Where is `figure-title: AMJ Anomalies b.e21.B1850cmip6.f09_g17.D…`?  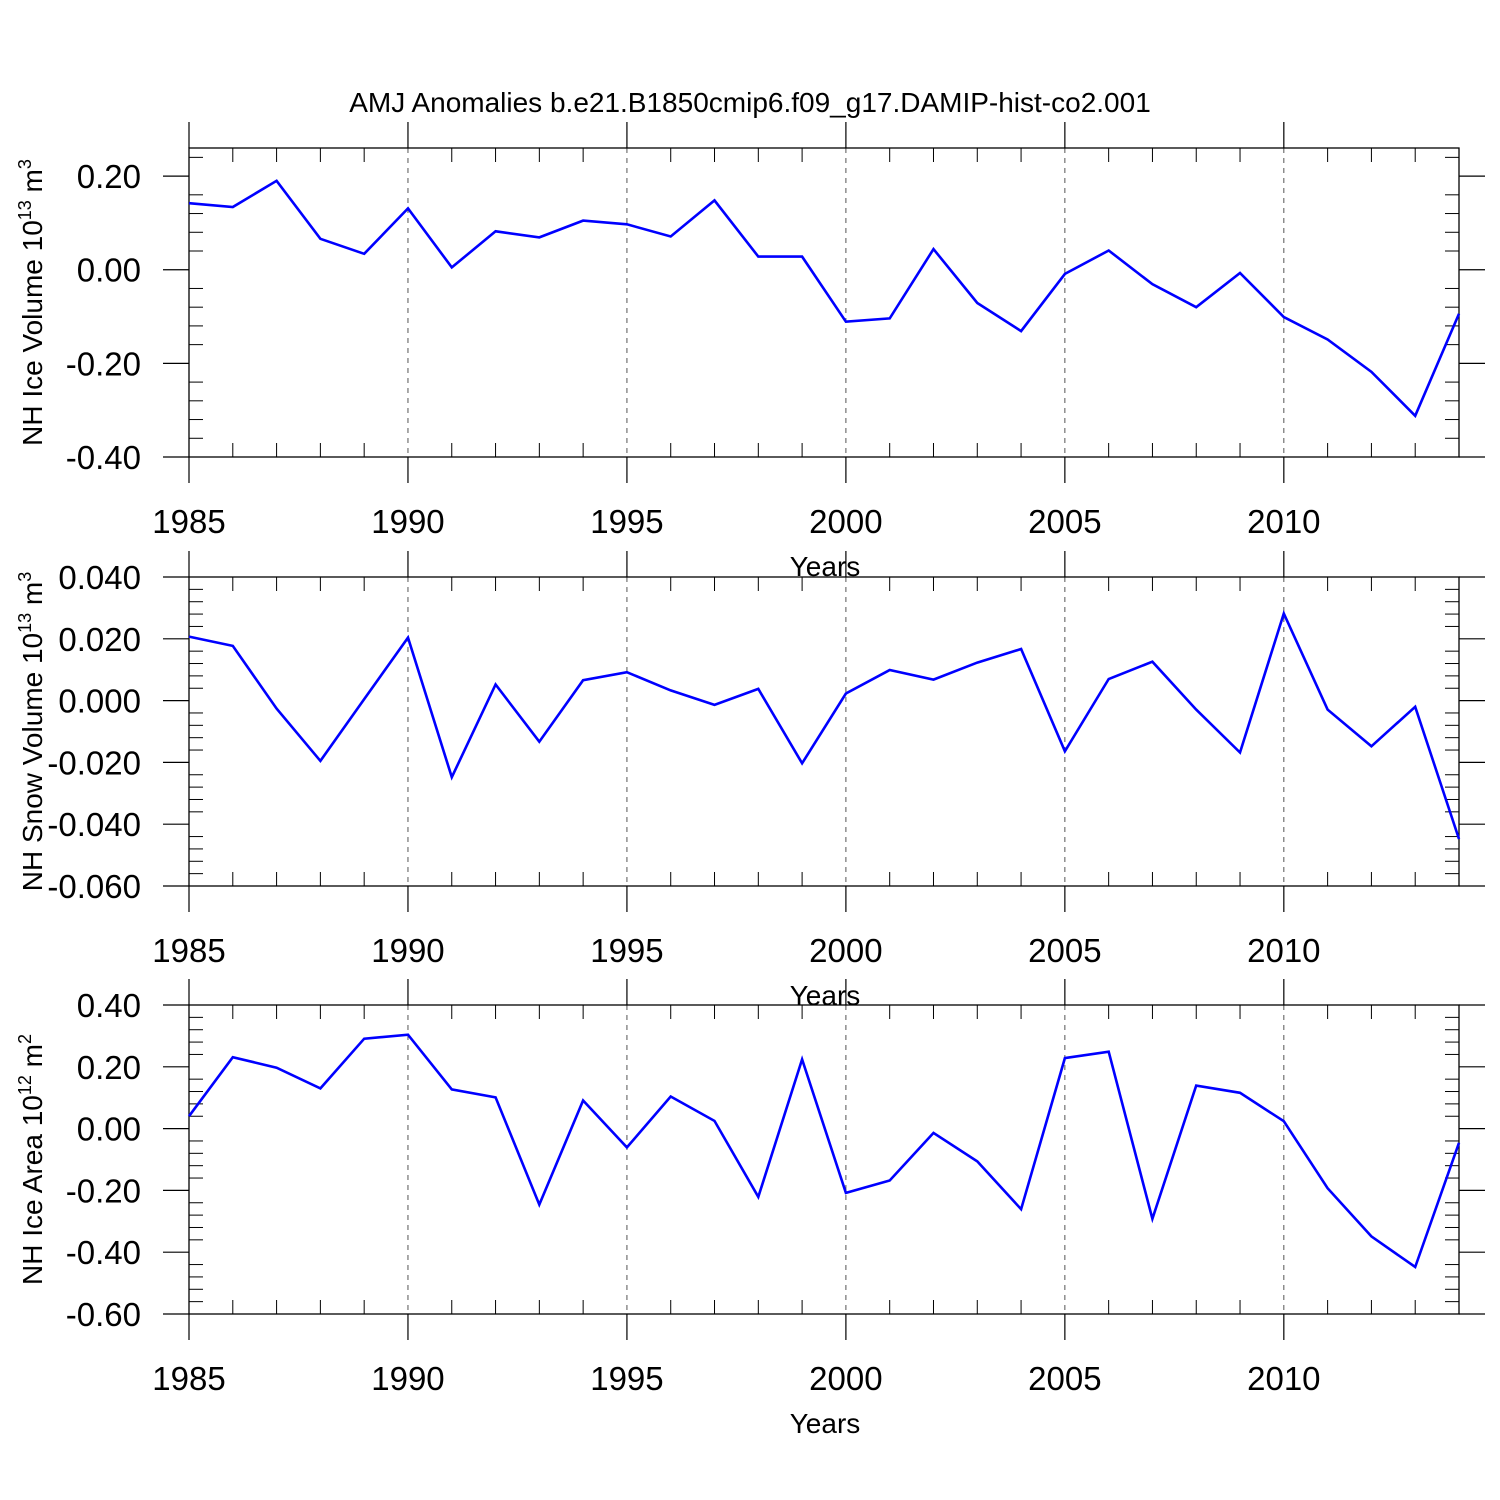 figure-title: AMJ Anomalies b.e21.B1850cmip6.f09_g17.D… is located at coordinates (750, 102).